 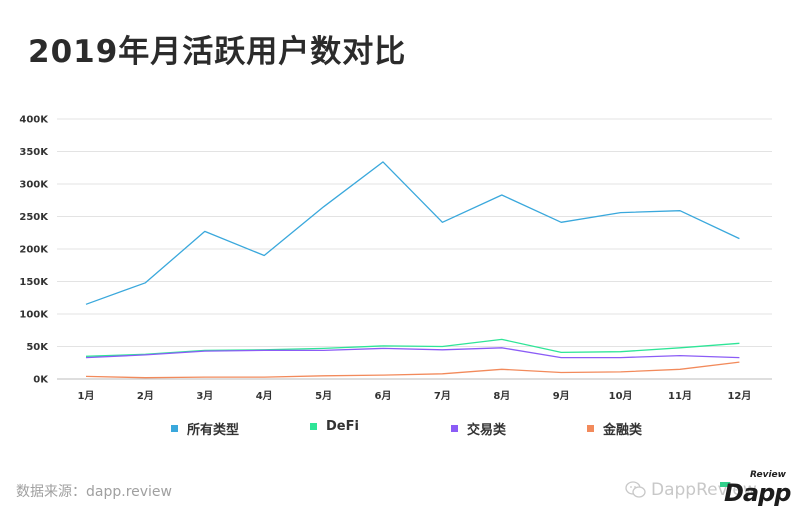 I want to click on legend: 所有类型 DeFi 交易类 金融类, so click(x=400, y=429).